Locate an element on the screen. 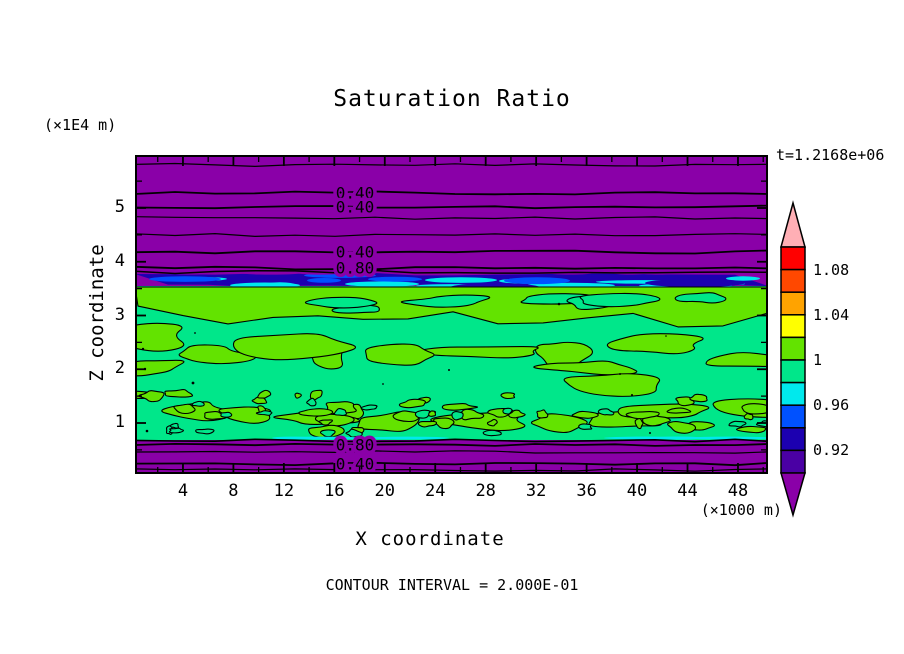  x-tick-label: 48 is located at coordinates (738, 491).